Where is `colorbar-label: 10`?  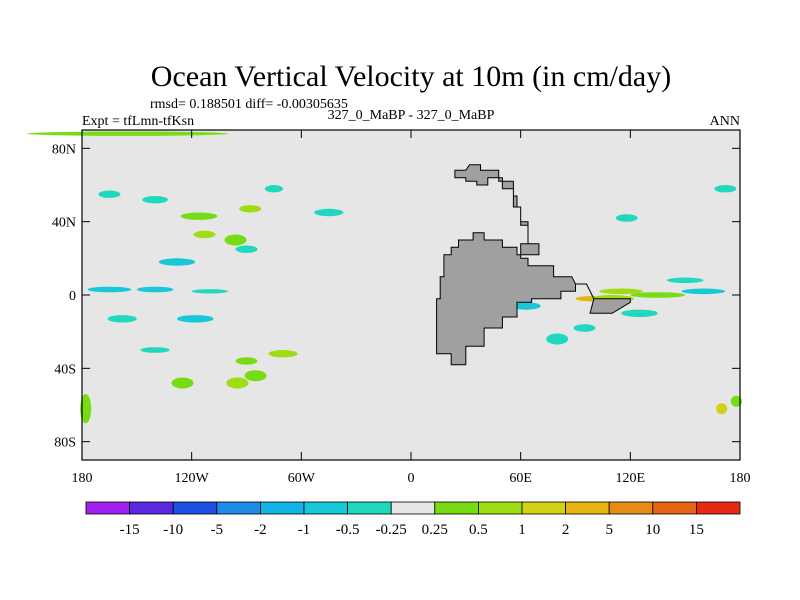 colorbar-label: 10 is located at coordinates (652, 530).